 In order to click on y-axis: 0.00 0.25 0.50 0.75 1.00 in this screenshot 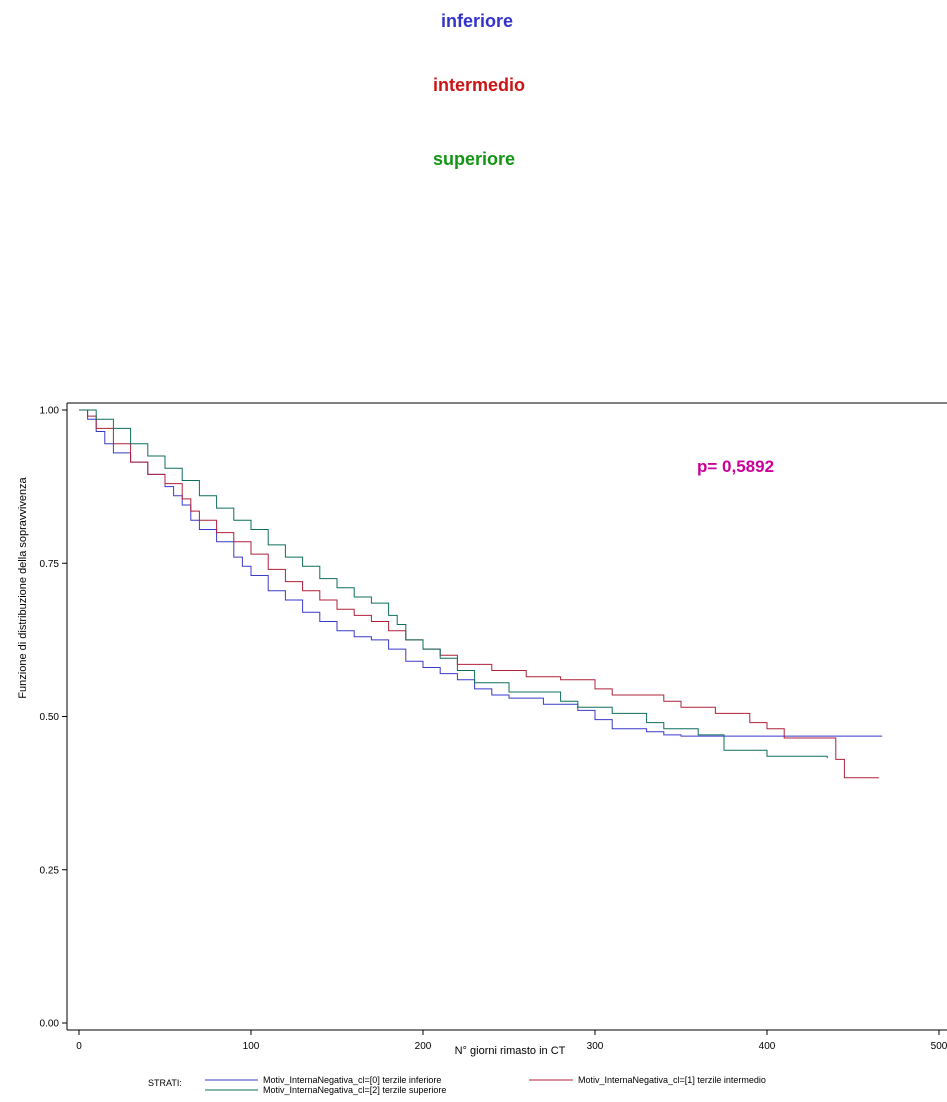, I will do `click(53, 718)`.